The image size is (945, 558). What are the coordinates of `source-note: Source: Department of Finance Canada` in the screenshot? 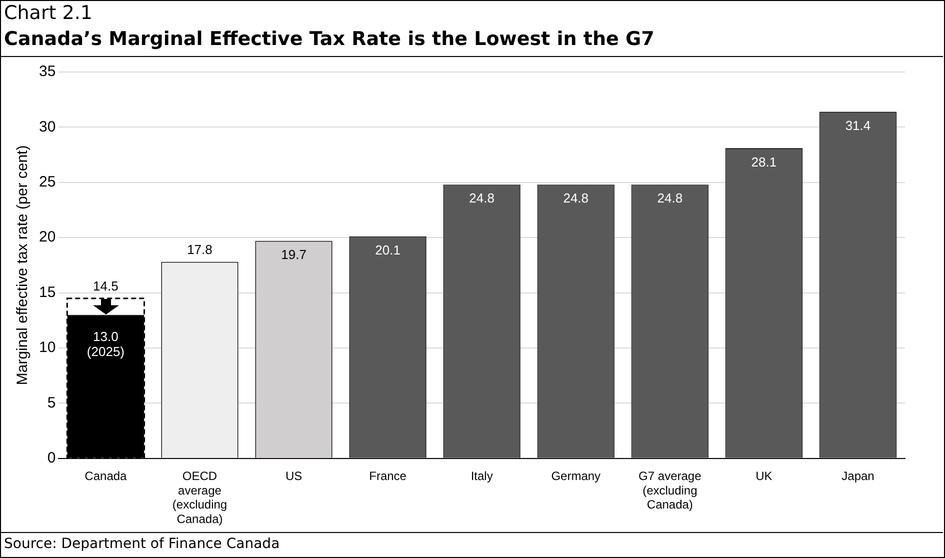 It's located at (142, 544).